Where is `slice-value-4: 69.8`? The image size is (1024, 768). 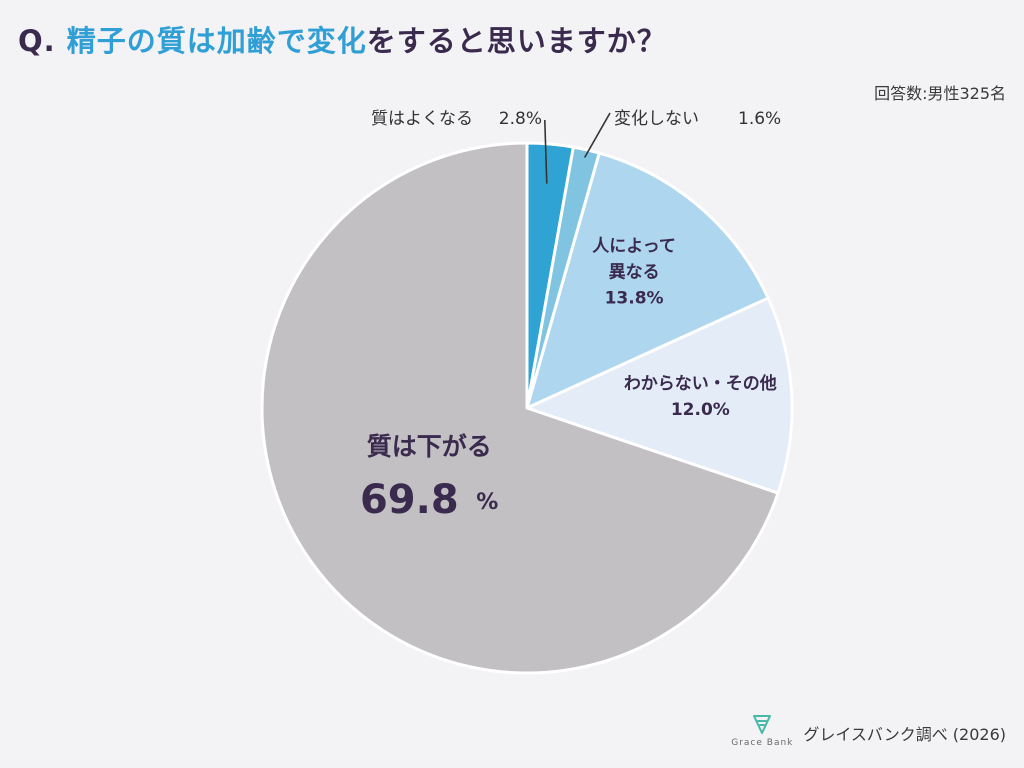
slice-value-4: 69.8 is located at coordinates (409, 500).